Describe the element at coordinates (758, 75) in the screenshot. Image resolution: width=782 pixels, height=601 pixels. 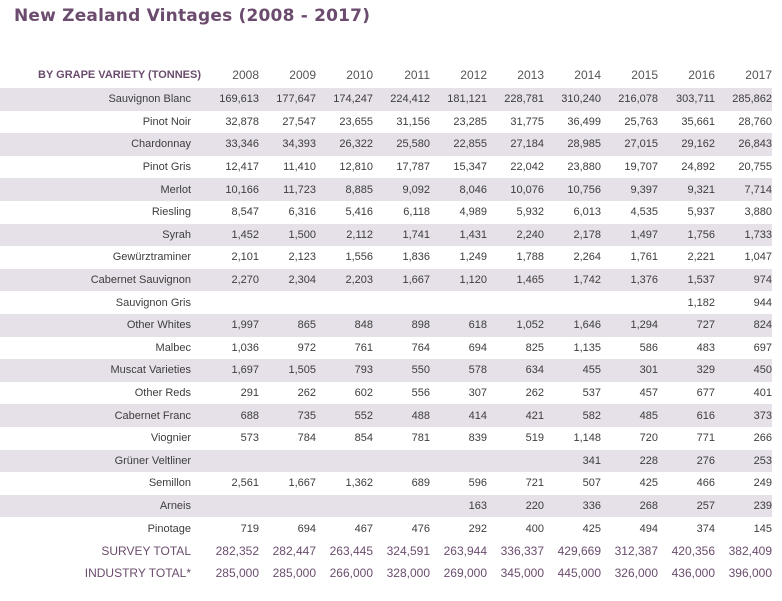
I see `year-header: 2017` at that location.